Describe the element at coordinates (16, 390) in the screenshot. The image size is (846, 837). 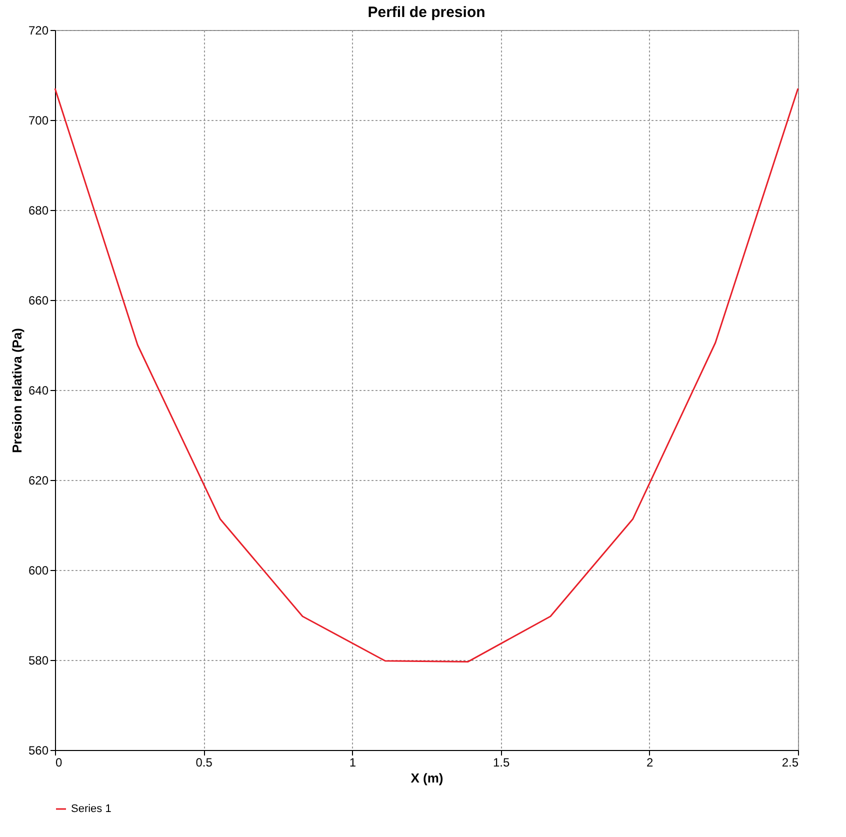
I see `y-axis-title: Presion relativa (Pa)` at that location.